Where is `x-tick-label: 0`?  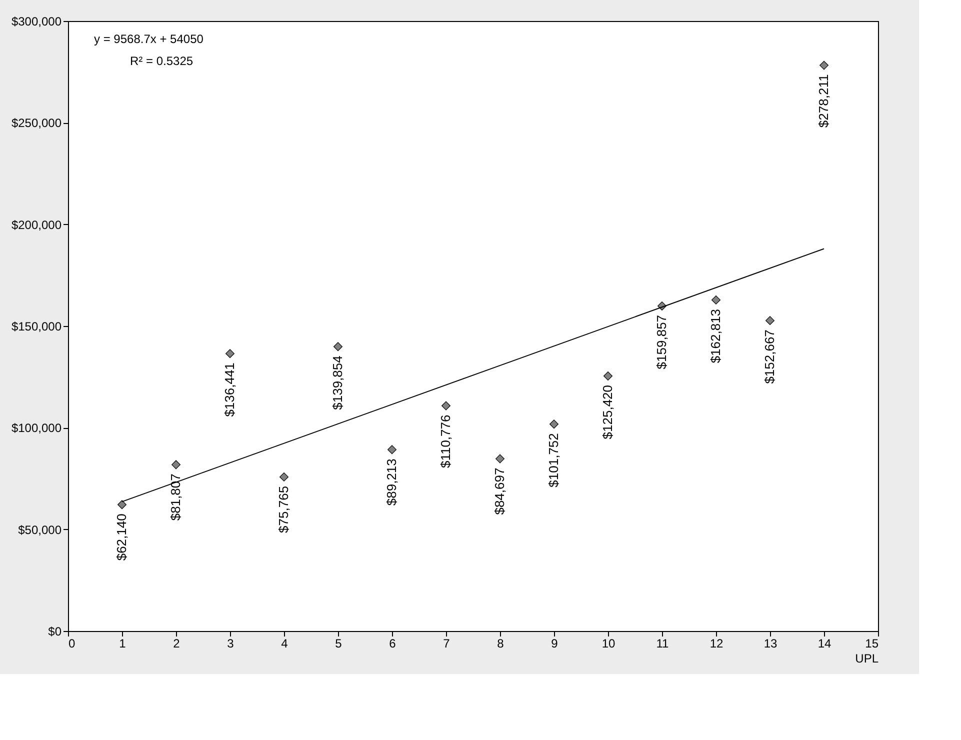
x-tick-label: 0 is located at coordinates (72, 643).